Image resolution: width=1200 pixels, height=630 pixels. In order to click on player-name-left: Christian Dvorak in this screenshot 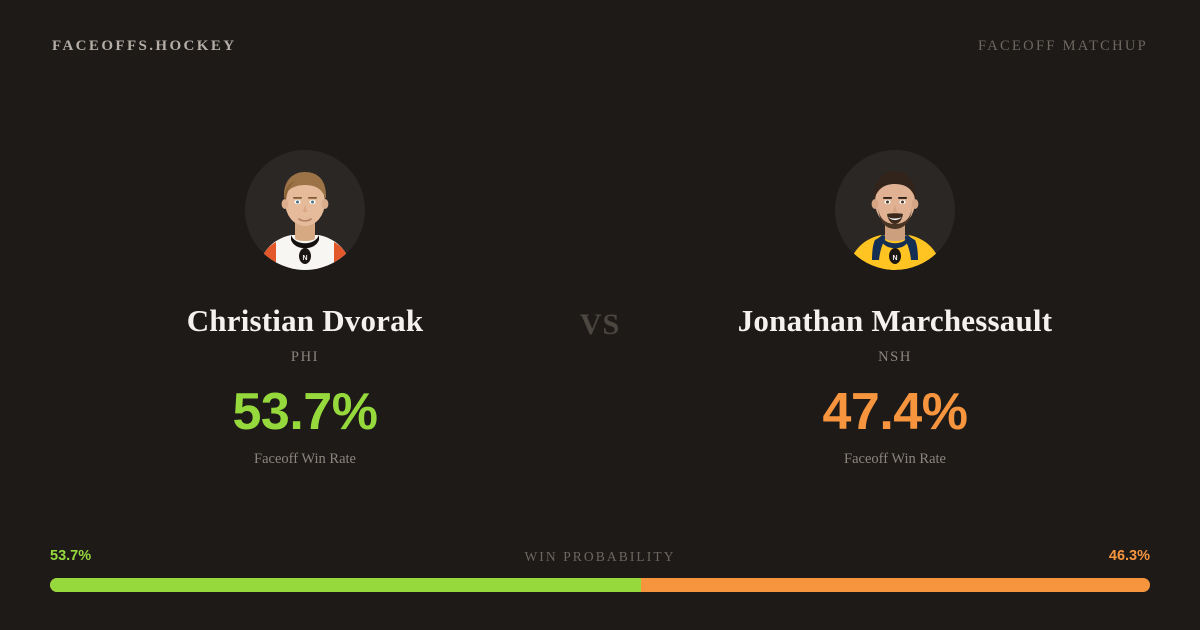, I will do `click(305, 320)`.